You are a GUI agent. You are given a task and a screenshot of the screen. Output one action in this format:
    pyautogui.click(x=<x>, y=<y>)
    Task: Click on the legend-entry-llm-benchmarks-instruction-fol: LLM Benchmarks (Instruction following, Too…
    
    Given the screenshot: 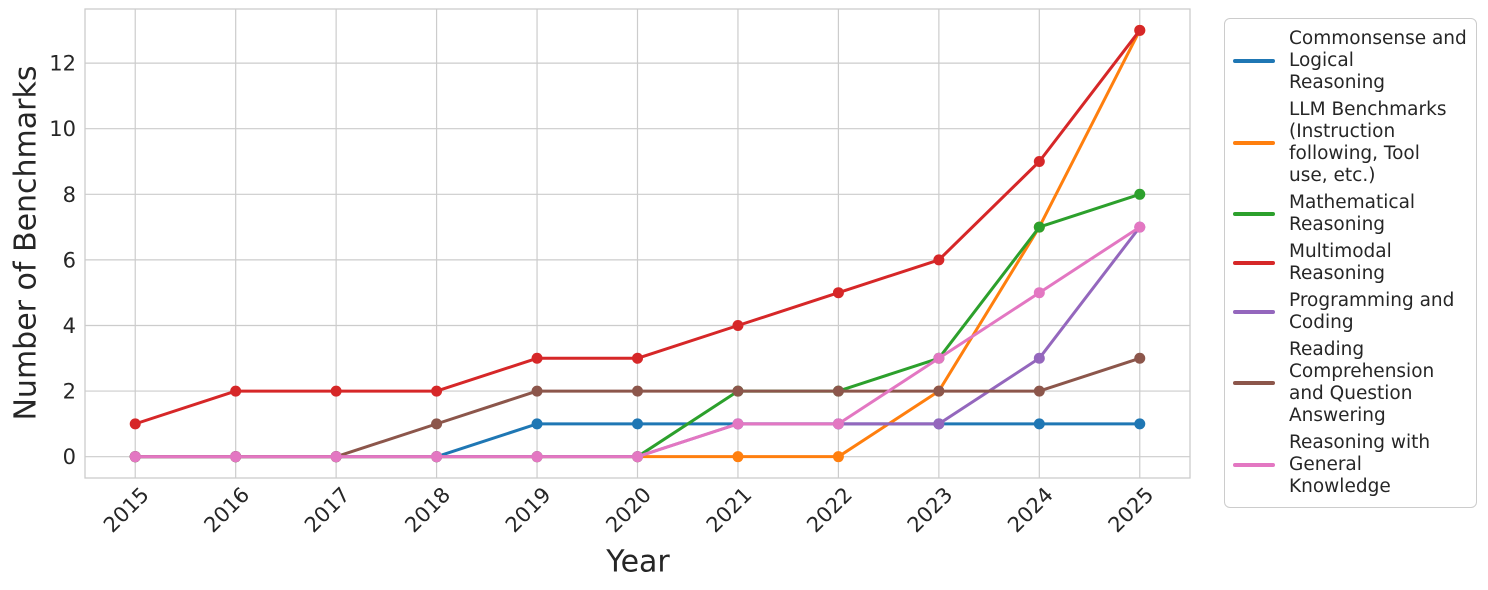 What is the action you would take?
    pyautogui.click(x=1350, y=143)
    